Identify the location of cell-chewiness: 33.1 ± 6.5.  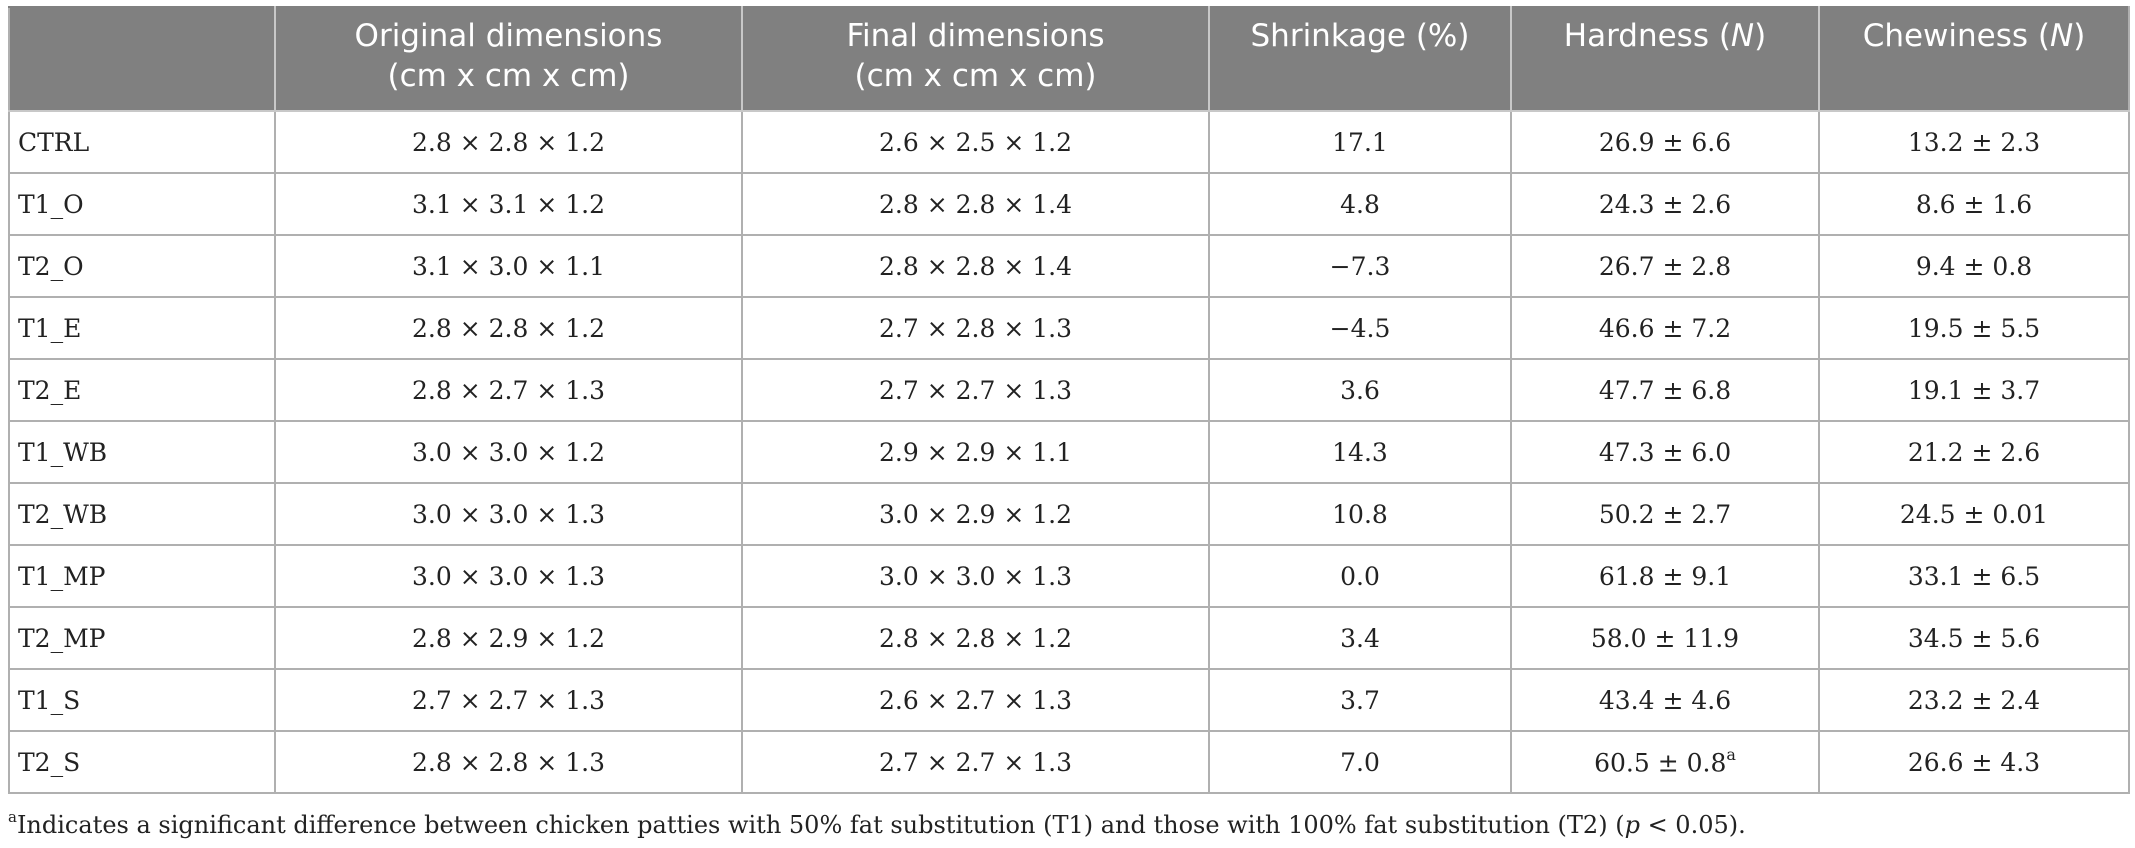
(1974, 576).